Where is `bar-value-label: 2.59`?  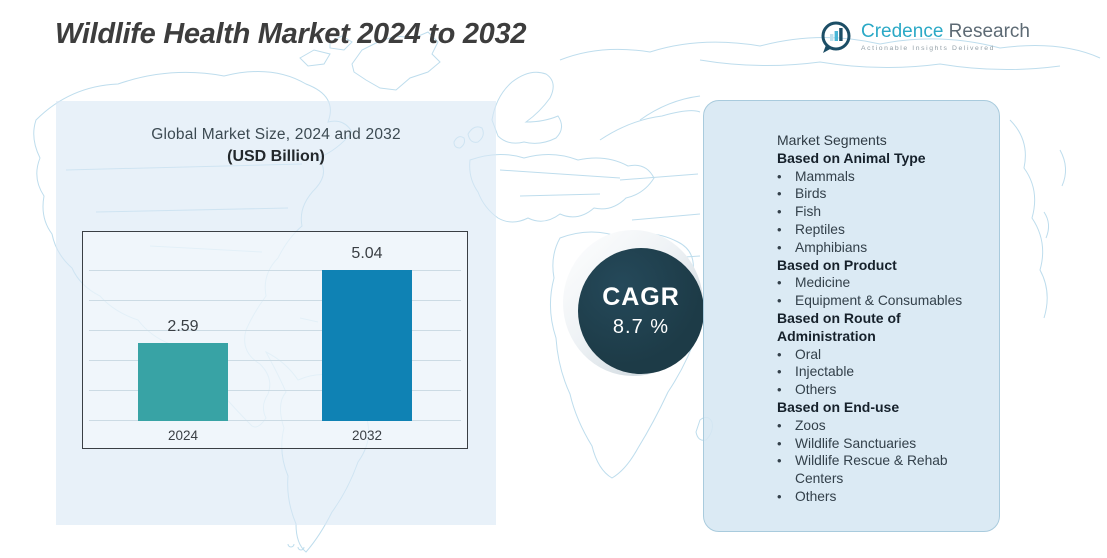
bar-value-label: 2.59 is located at coordinates (183, 326).